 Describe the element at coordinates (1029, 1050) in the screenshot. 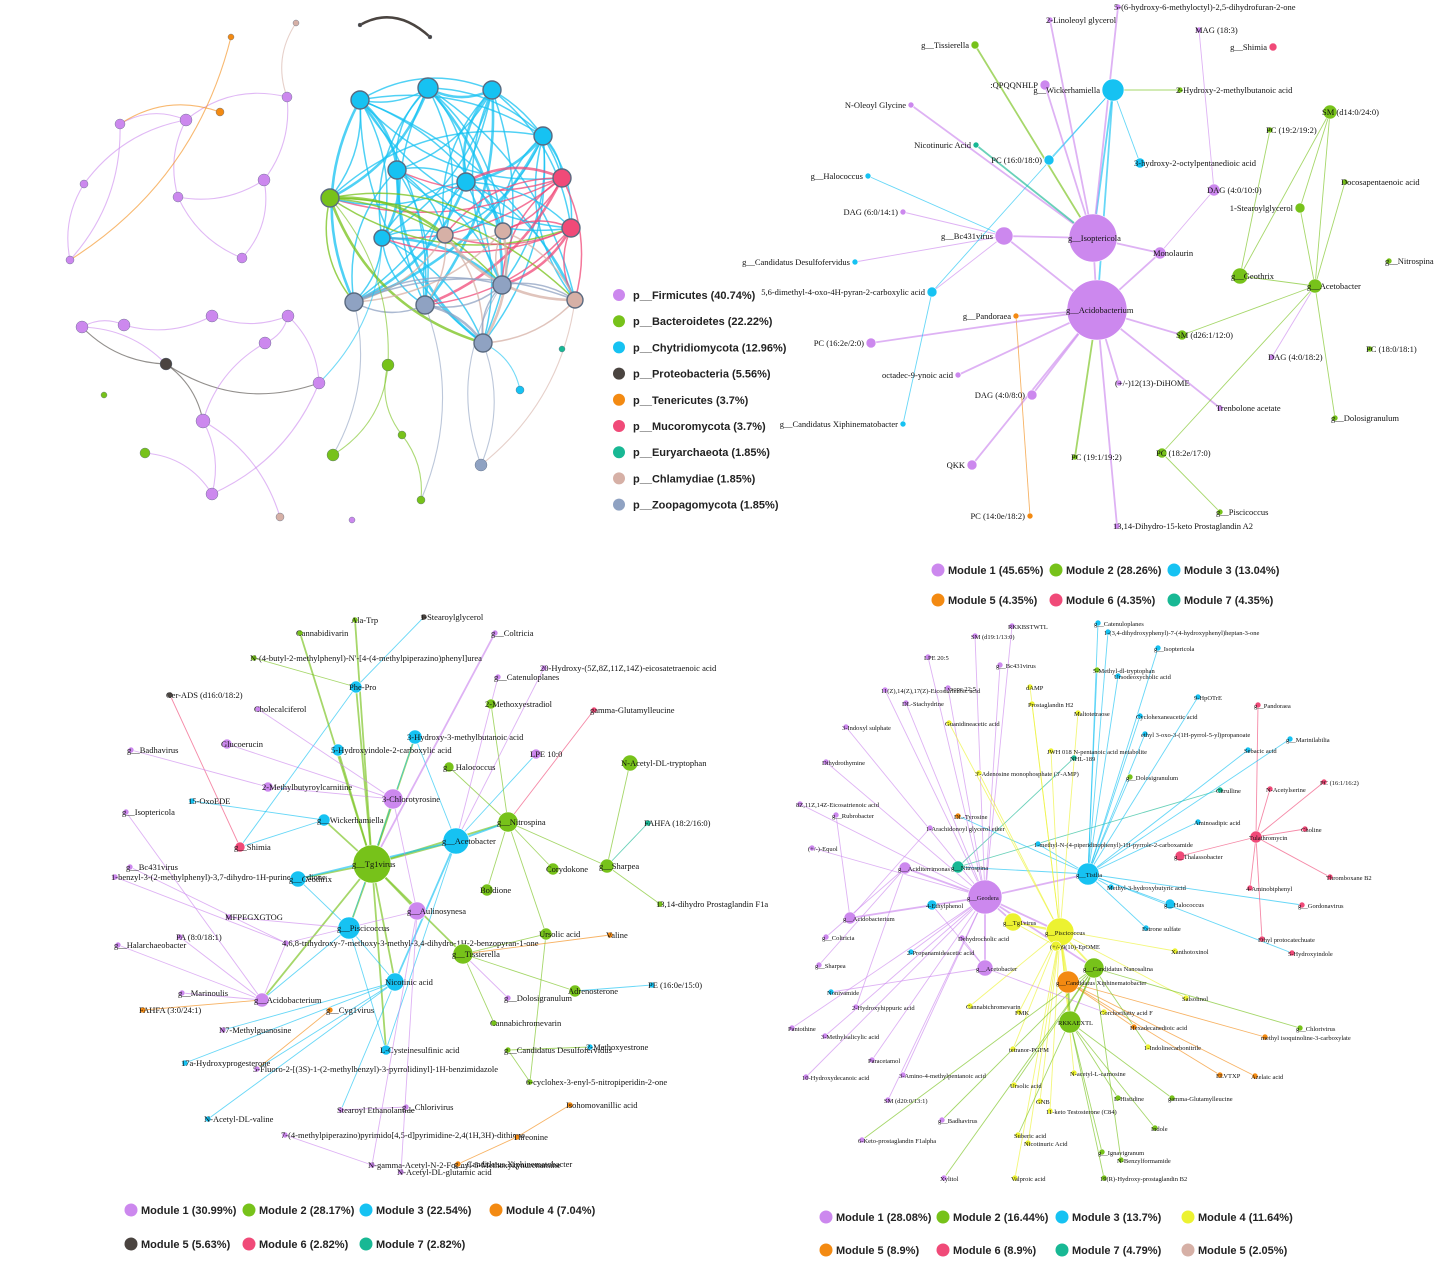

I see `node-label: tetranor-PGFM` at that location.